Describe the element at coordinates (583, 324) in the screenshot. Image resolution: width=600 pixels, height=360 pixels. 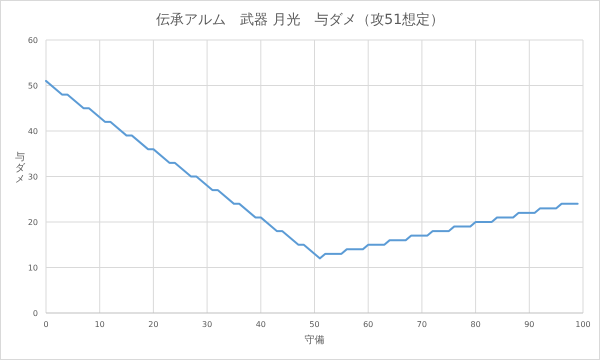
I see `x-tick-label: 100` at that location.